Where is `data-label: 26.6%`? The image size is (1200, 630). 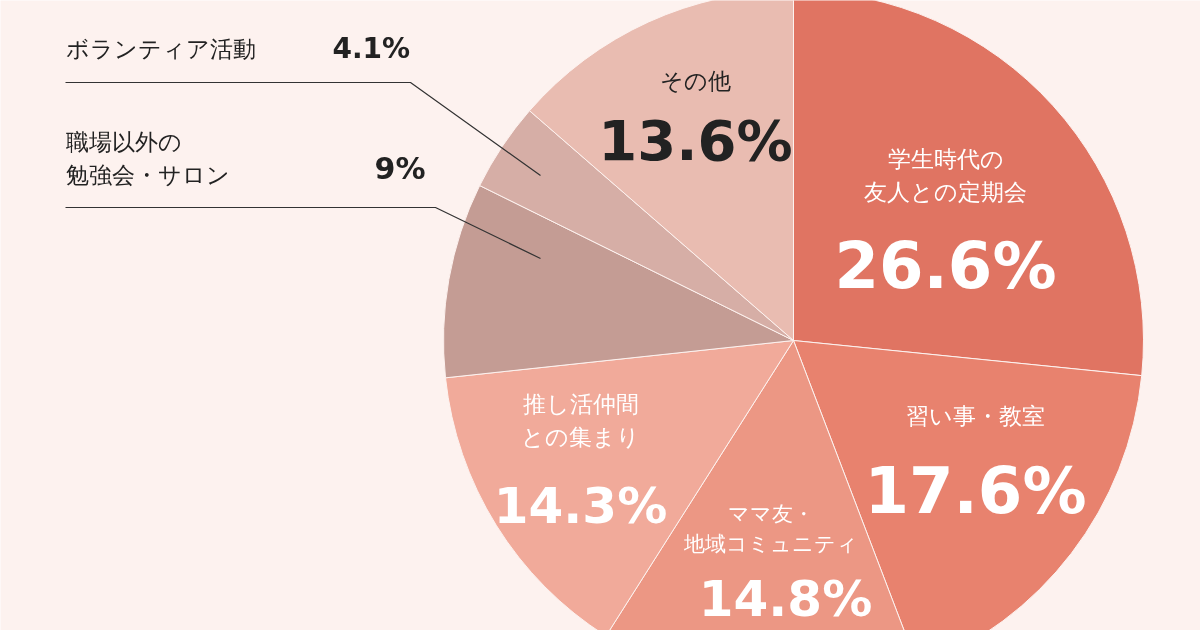 data-label: 26.6% is located at coordinates (945, 265).